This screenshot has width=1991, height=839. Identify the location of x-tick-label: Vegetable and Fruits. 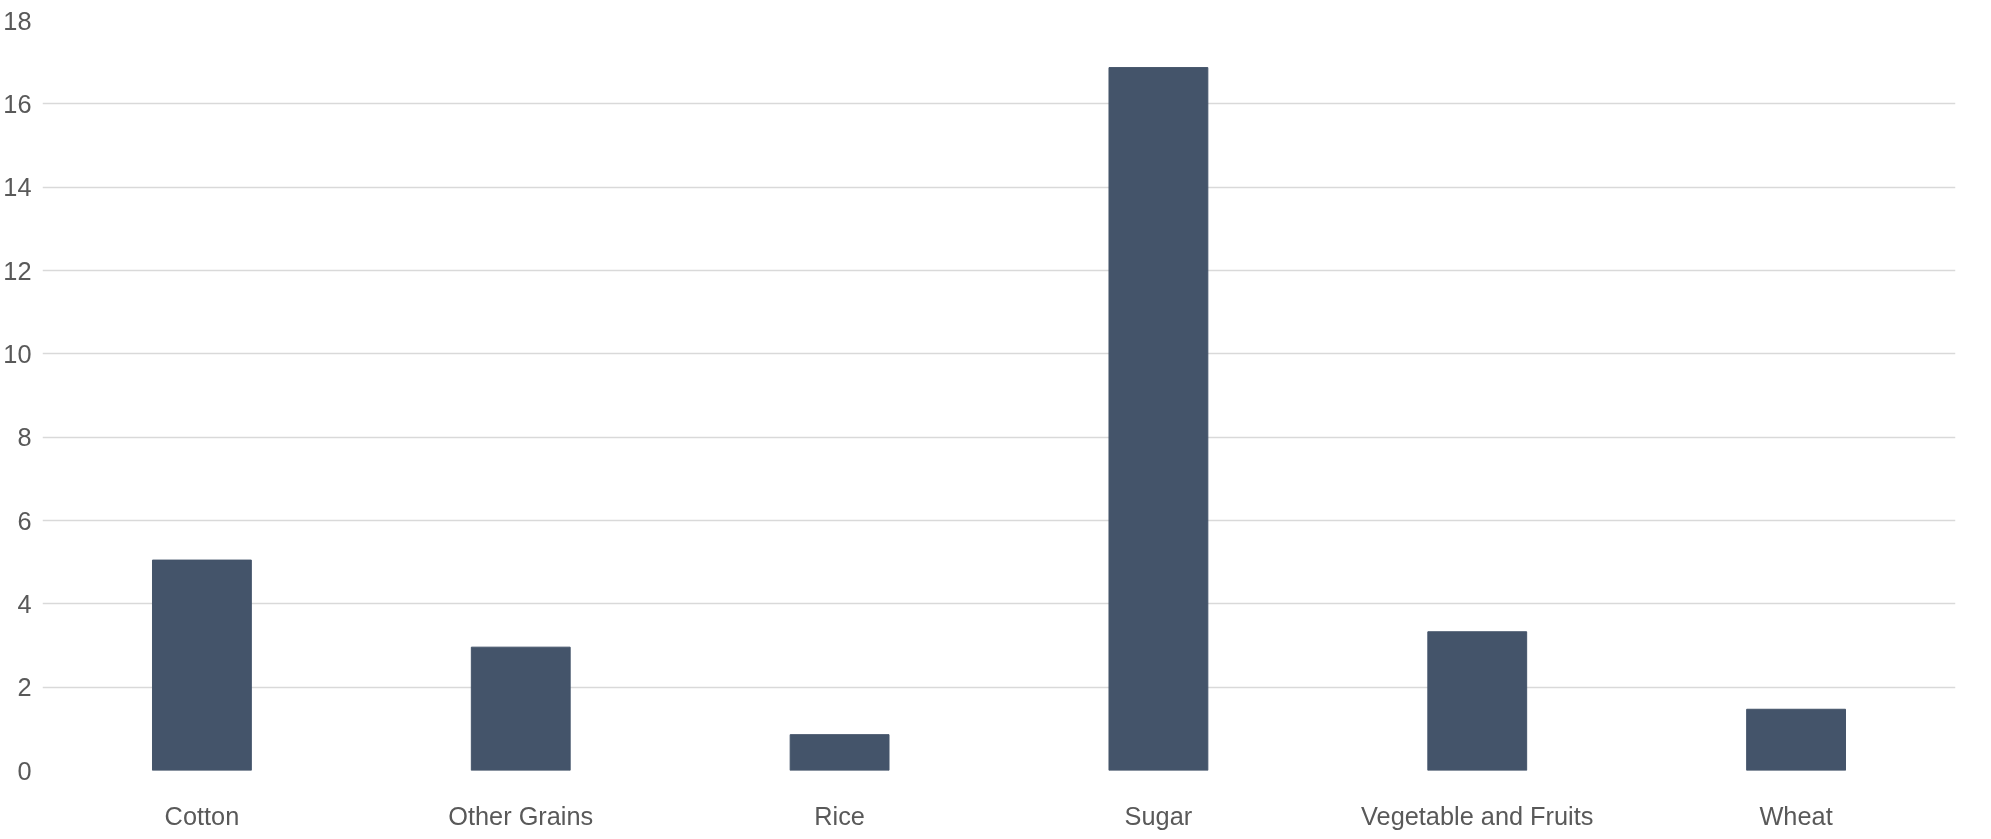
(1477, 815).